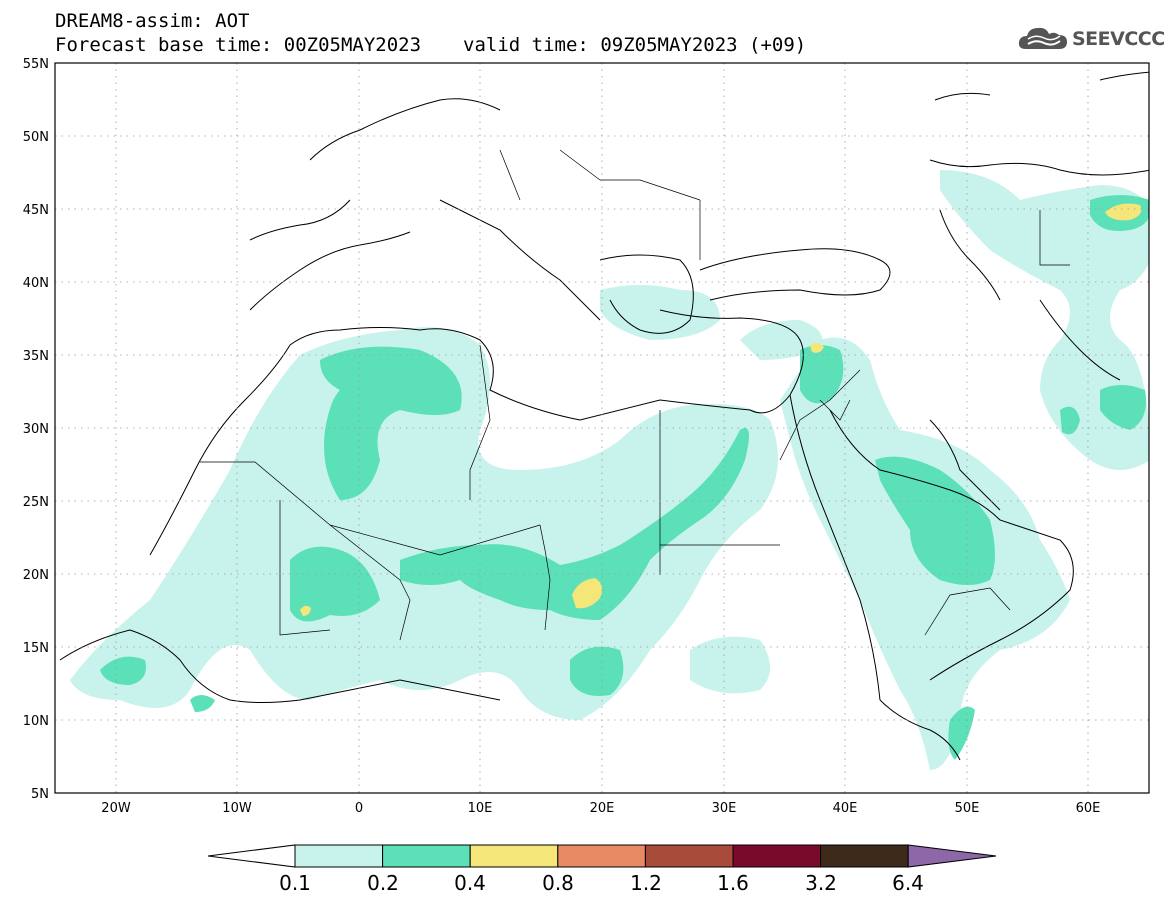 This screenshot has width=1165, height=905. What do you see at coordinates (601, 883) in the screenshot?
I see `colorbar-labels: 0.1 0.2 0.4 0.8 1.2 1.6 3.2 6.4` at bounding box center [601, 883].